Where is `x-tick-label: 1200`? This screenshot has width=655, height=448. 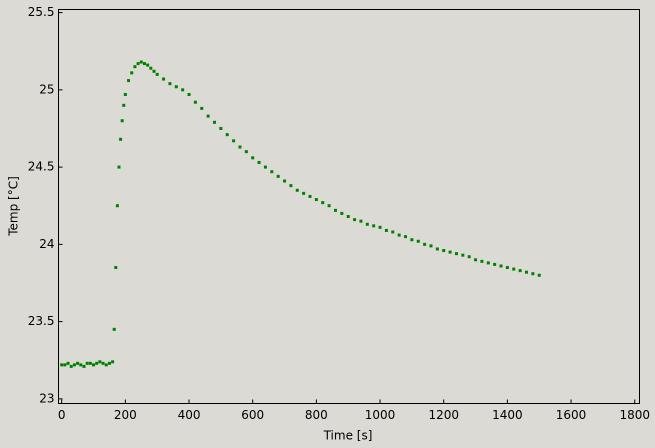 x-tick-label: 1200 is located at coordinates (443, 415).